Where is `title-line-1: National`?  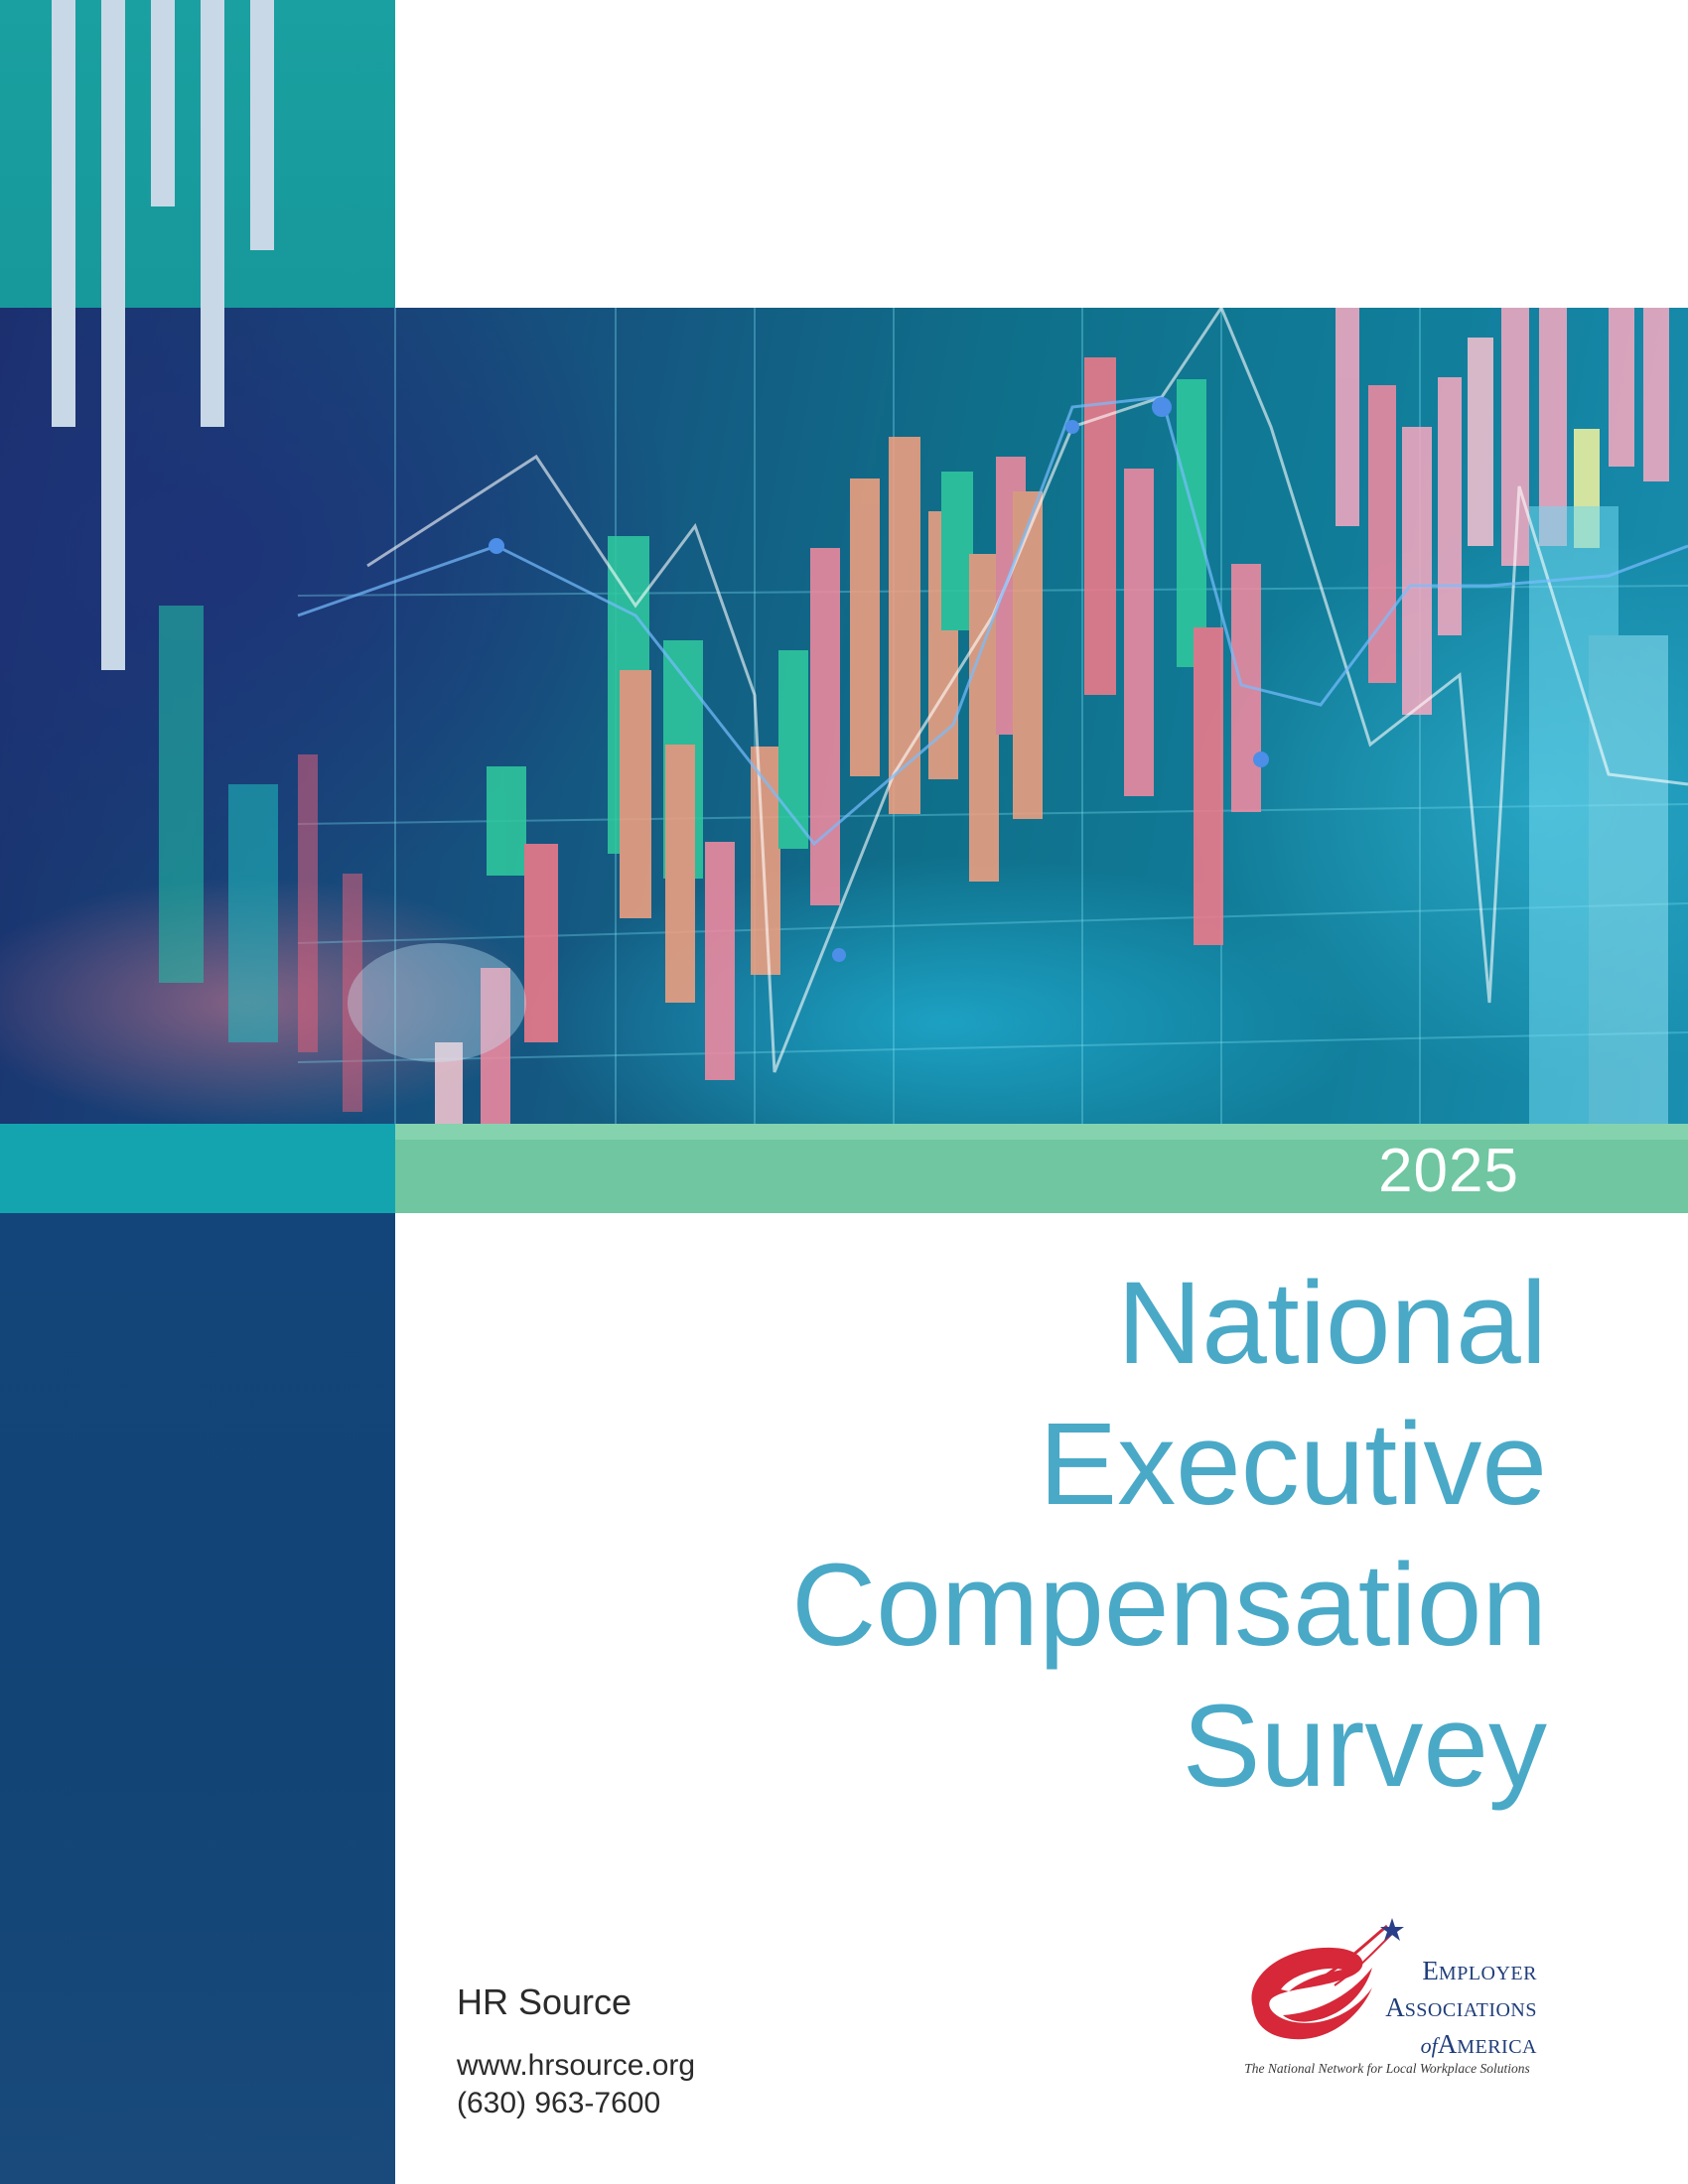
title-line-1: National is located at coordinates (1332, 1323).